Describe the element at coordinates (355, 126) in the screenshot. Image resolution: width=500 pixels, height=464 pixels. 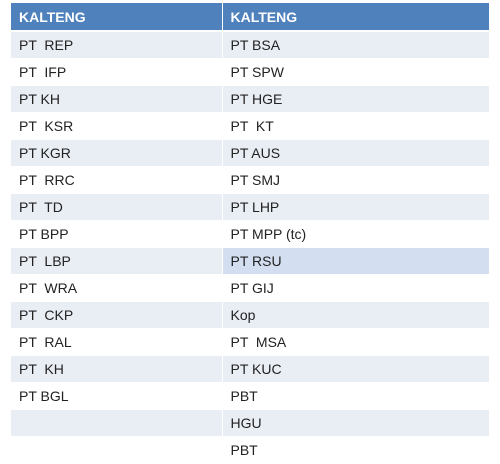
I see `table-cell: PT KT` at that location.